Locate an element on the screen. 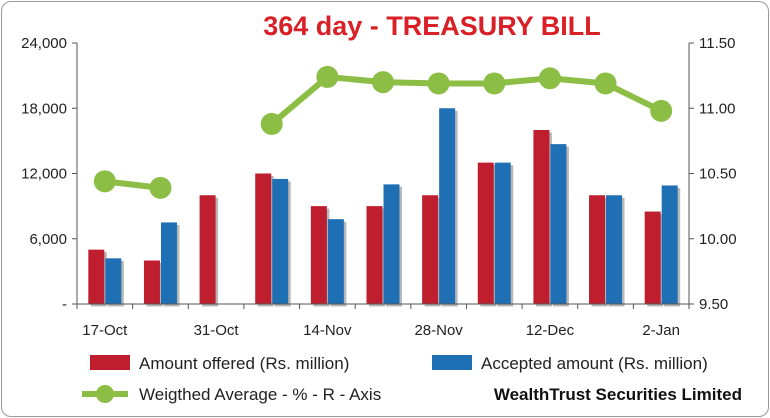 Image resolution: width=770 pixels, height=418 pixels. x-tick-label-6: 28-Nov is located at coordinates (438, 330).